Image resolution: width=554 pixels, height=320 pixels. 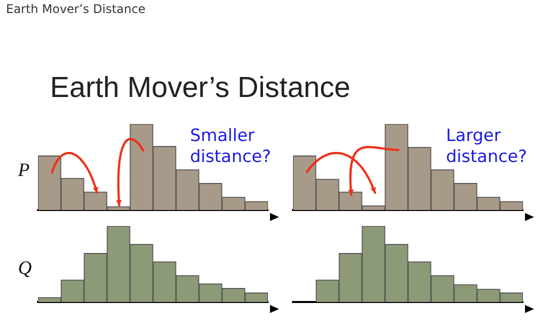 I want to click on annotation: Larger distance?, so click(x=487, y=147).